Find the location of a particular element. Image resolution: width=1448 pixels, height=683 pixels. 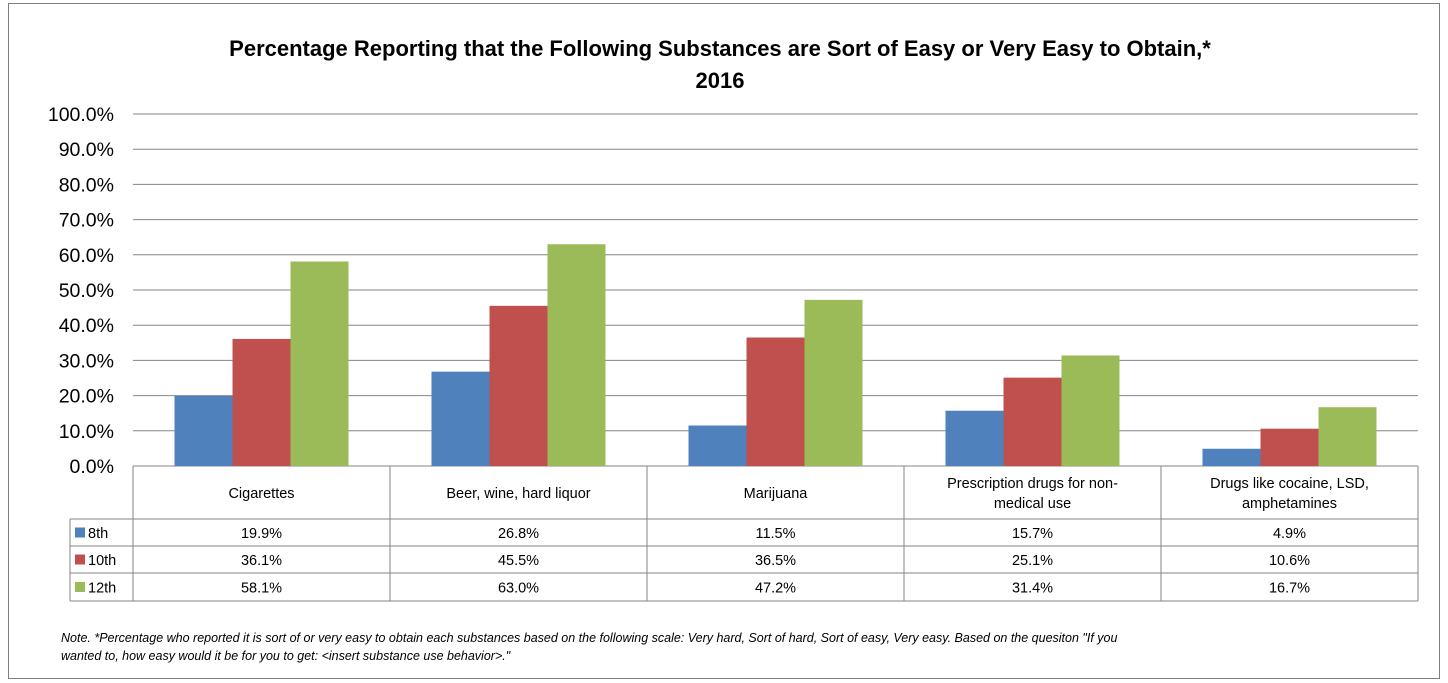

data-label: 4.9% is located at coordinates (1289, 534).